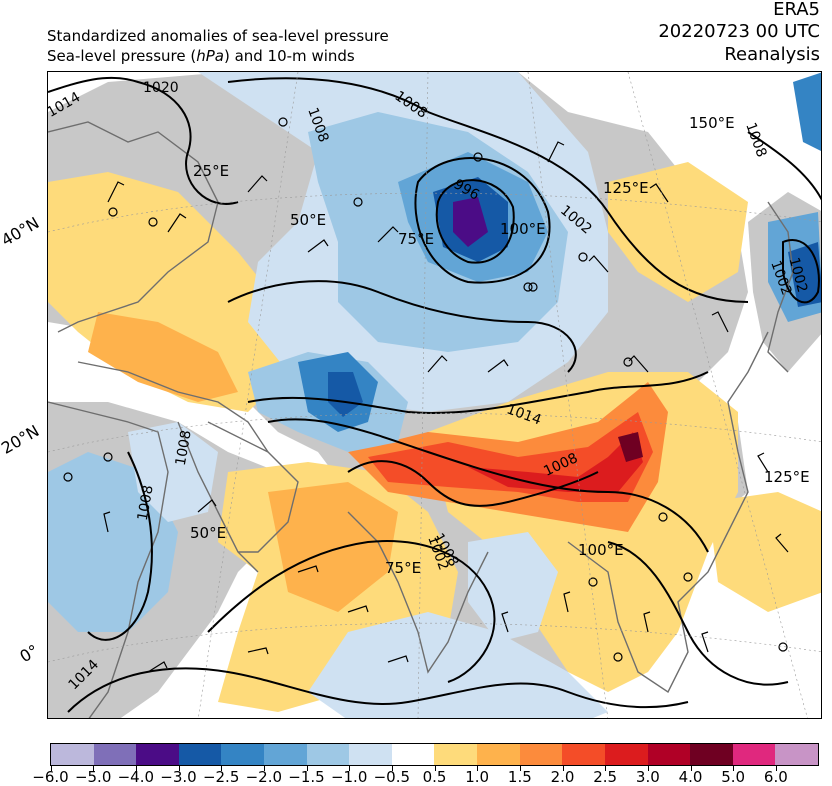  I want to click on isobar-1020: 1020, so click(161, 88).